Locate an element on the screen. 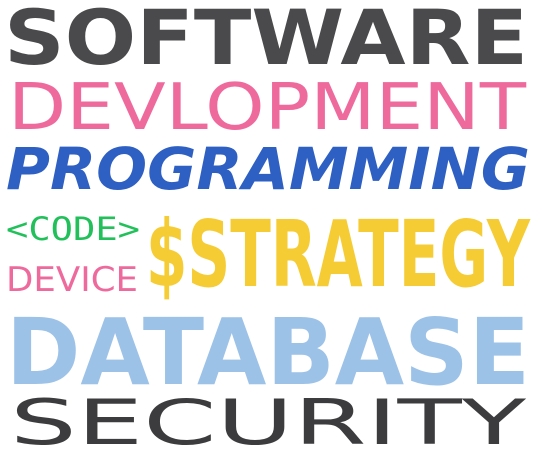 Image resolution: width=538 pixels, height=451 pixels. word-programming: PROGRAMMING is located at coordinates (268, 169).